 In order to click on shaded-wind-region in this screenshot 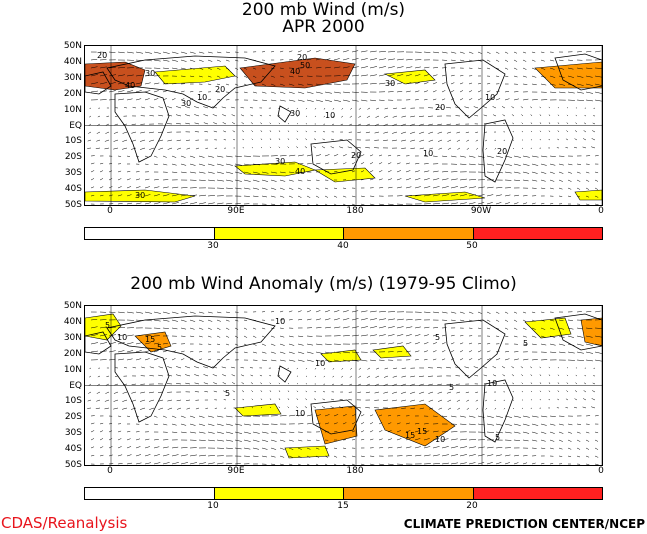, I will do `click(344, 175)`.